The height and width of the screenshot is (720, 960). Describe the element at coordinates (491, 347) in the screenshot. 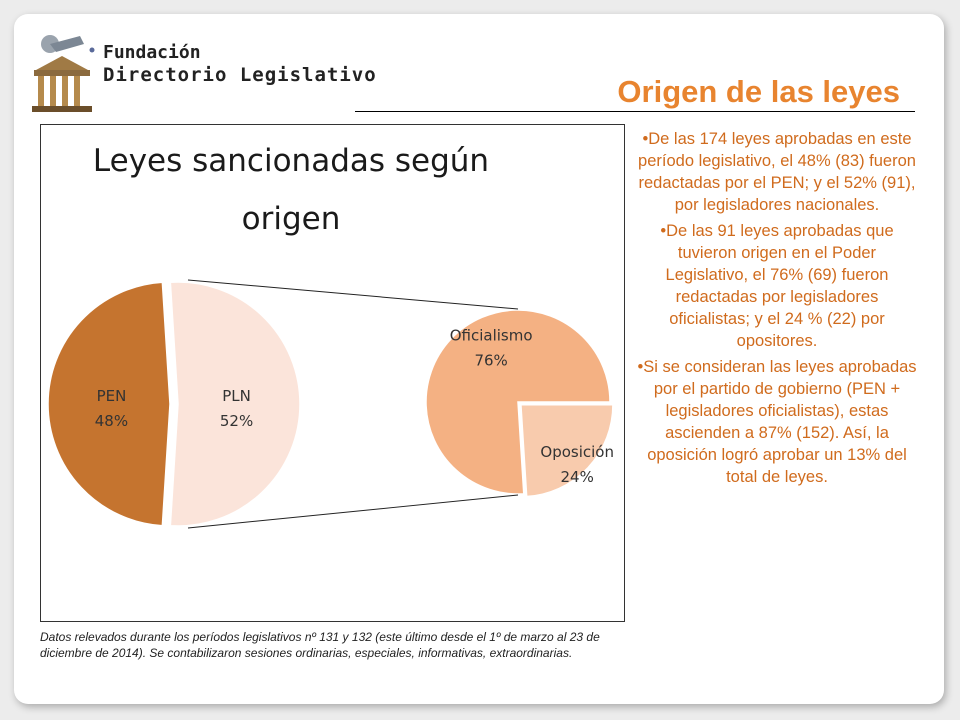

I see `data-label-oficialismo: Oficialismo 76%` at that location.